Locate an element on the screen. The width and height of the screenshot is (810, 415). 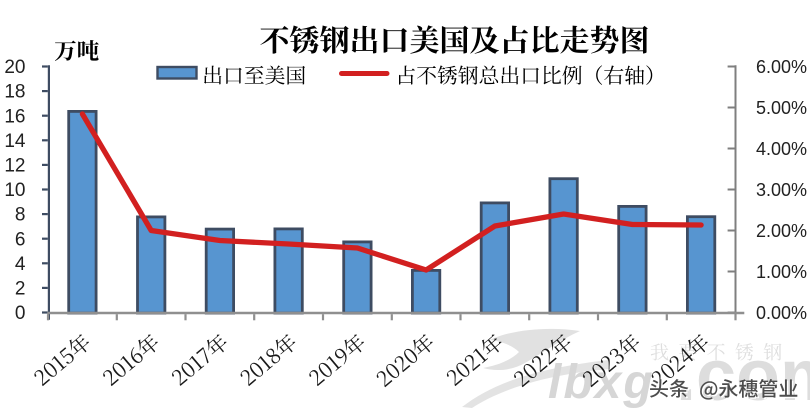
svg-text: 20 is located at coordinates (14, 67).